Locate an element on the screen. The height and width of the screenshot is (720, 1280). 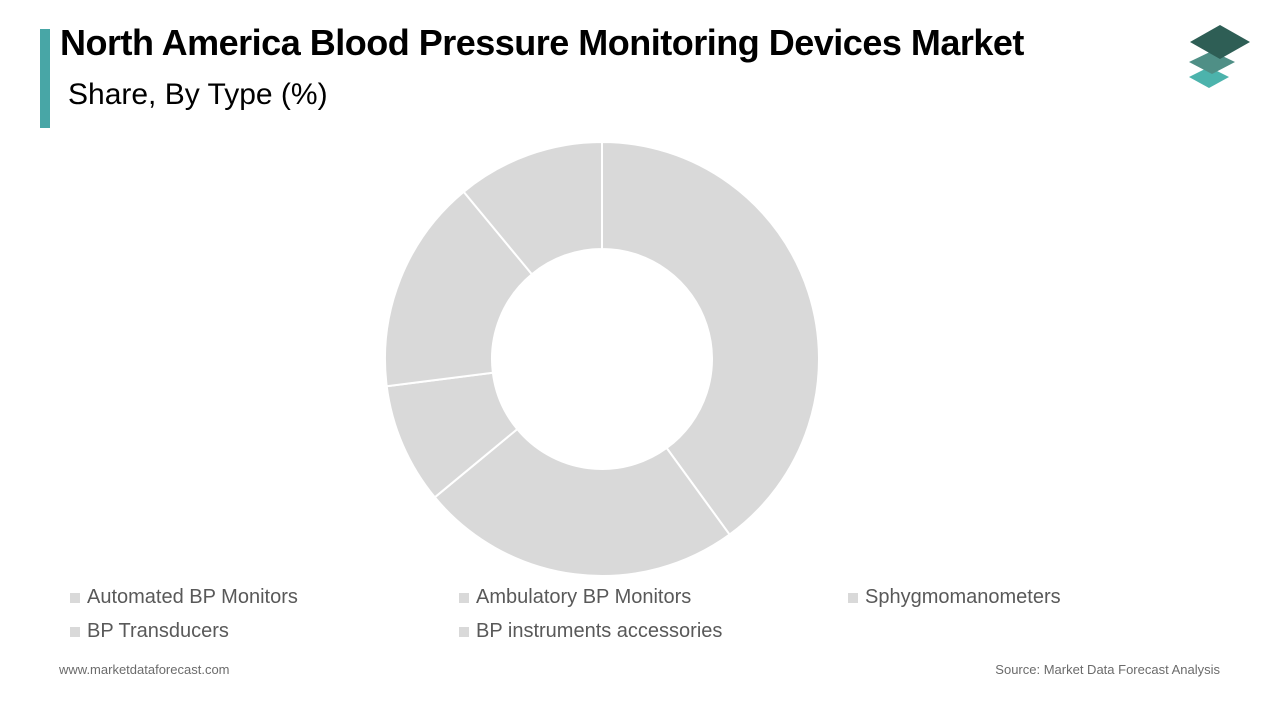
logo-icon is located at coordinates (1219, 56).